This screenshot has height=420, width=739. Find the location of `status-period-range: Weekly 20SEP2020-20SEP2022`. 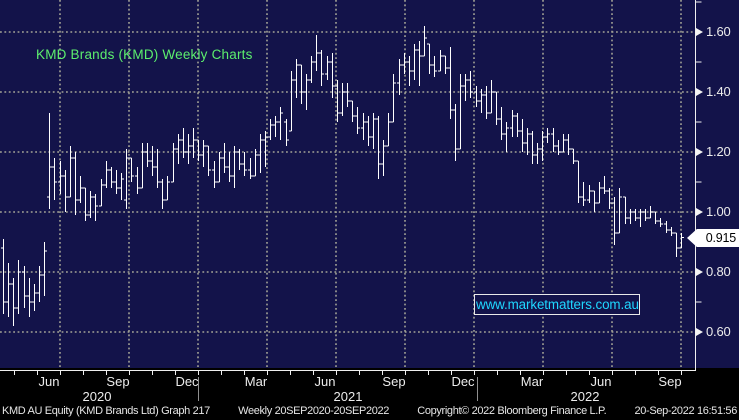

status-period-range: Weekly 20SEP2020-20SEP2022 is located at coordinates (314, 411).